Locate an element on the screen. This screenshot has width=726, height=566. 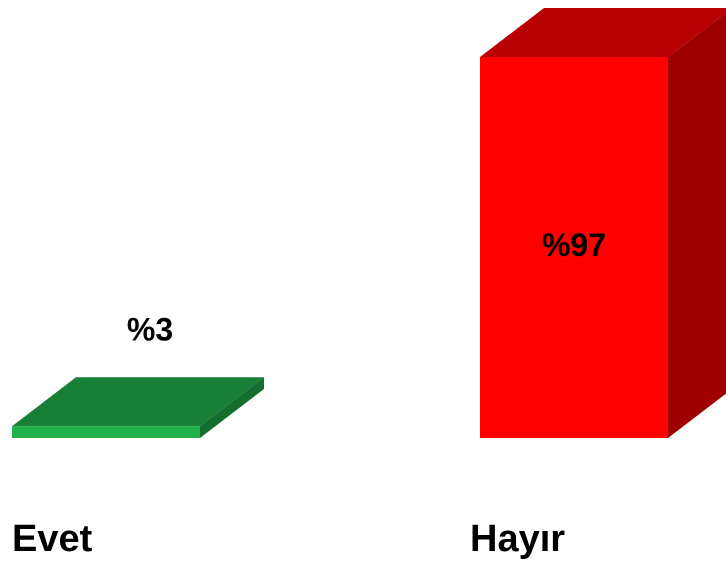
x-tick-label: Evet is located at coordinates (52, 539).